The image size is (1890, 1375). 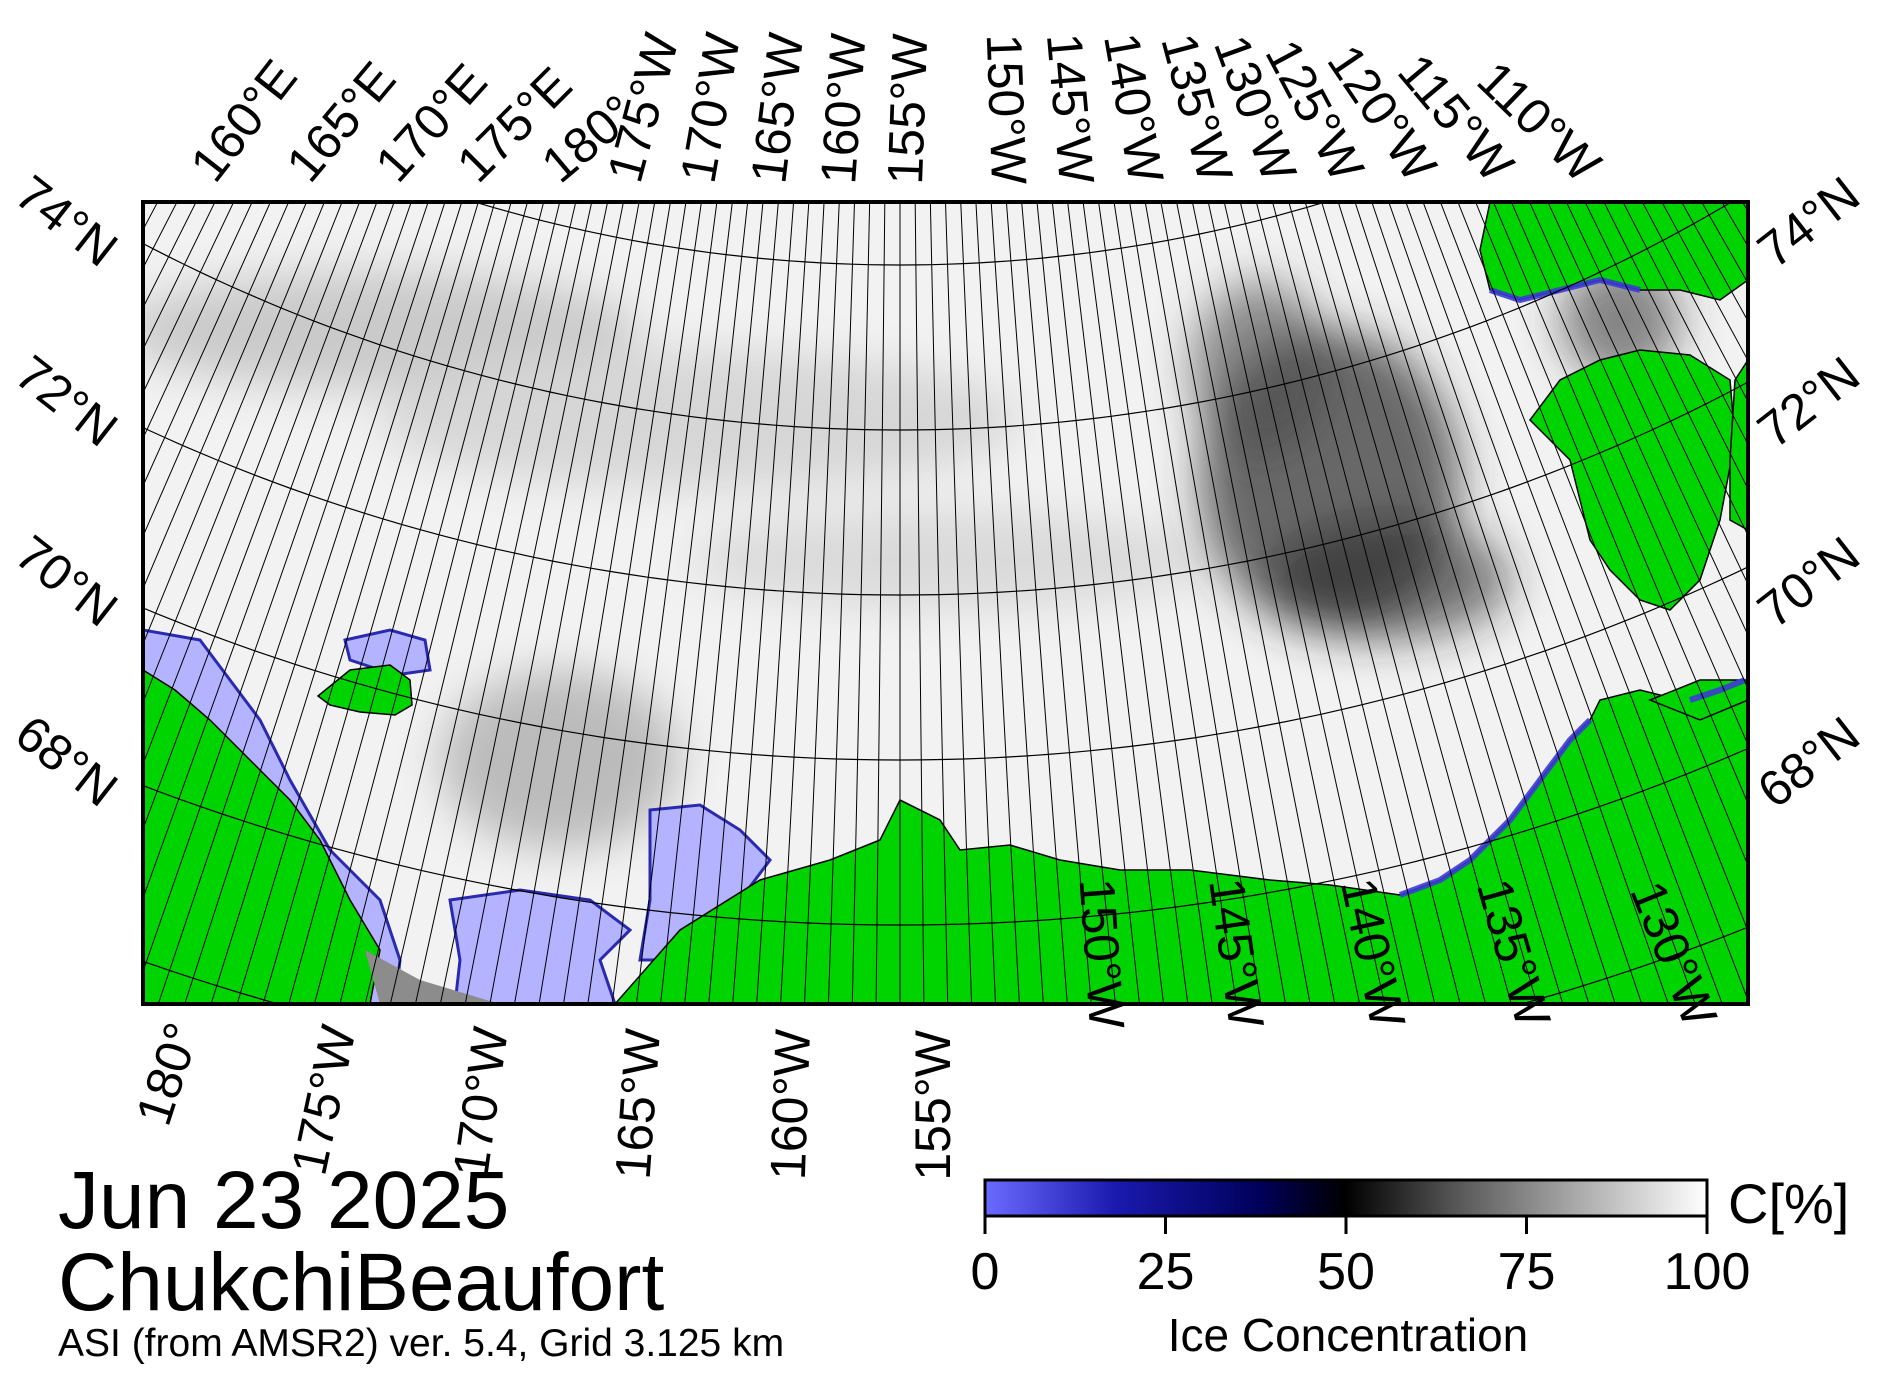 I want to click on top-longitude-label: 160°W, so click(x=843, y=108).